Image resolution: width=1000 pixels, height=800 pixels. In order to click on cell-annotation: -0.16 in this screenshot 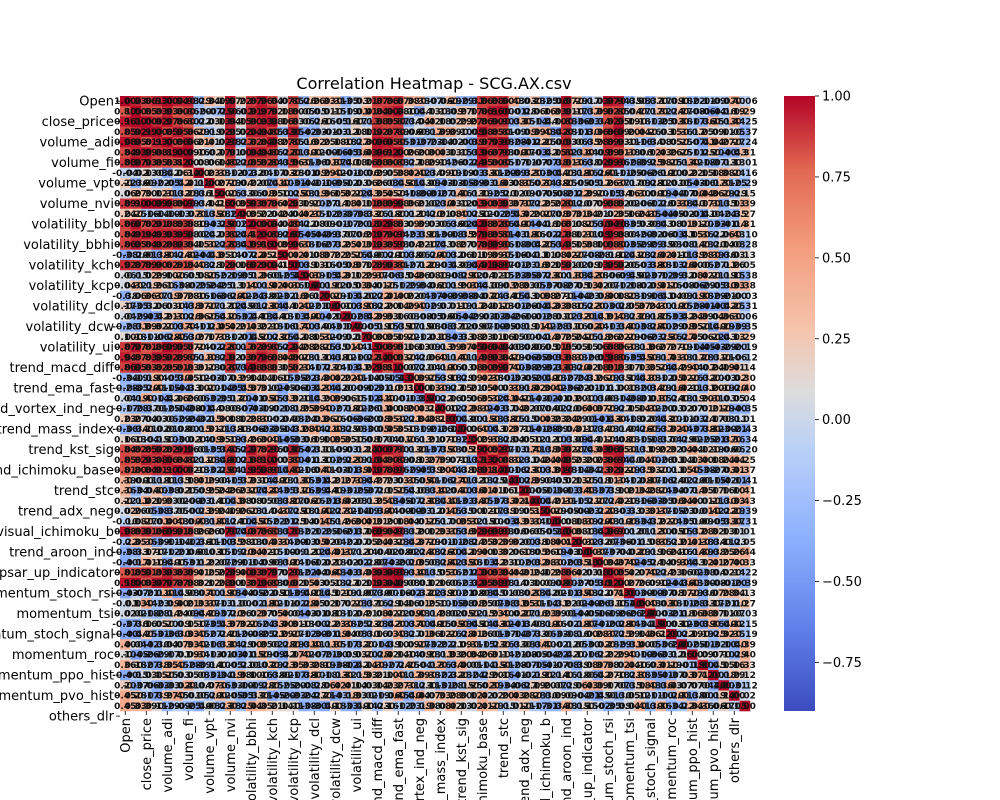, I will do `click(745, 174)`.